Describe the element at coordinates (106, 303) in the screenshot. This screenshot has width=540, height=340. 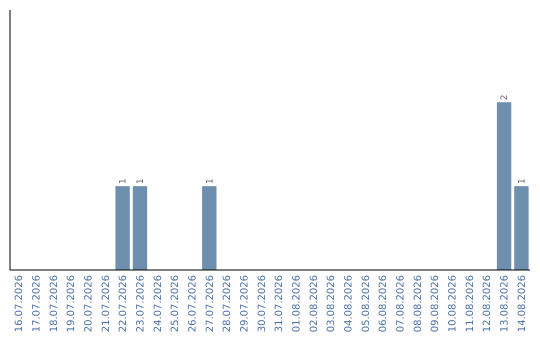
I see `x-tick-label: 21.07.2026` at that location.